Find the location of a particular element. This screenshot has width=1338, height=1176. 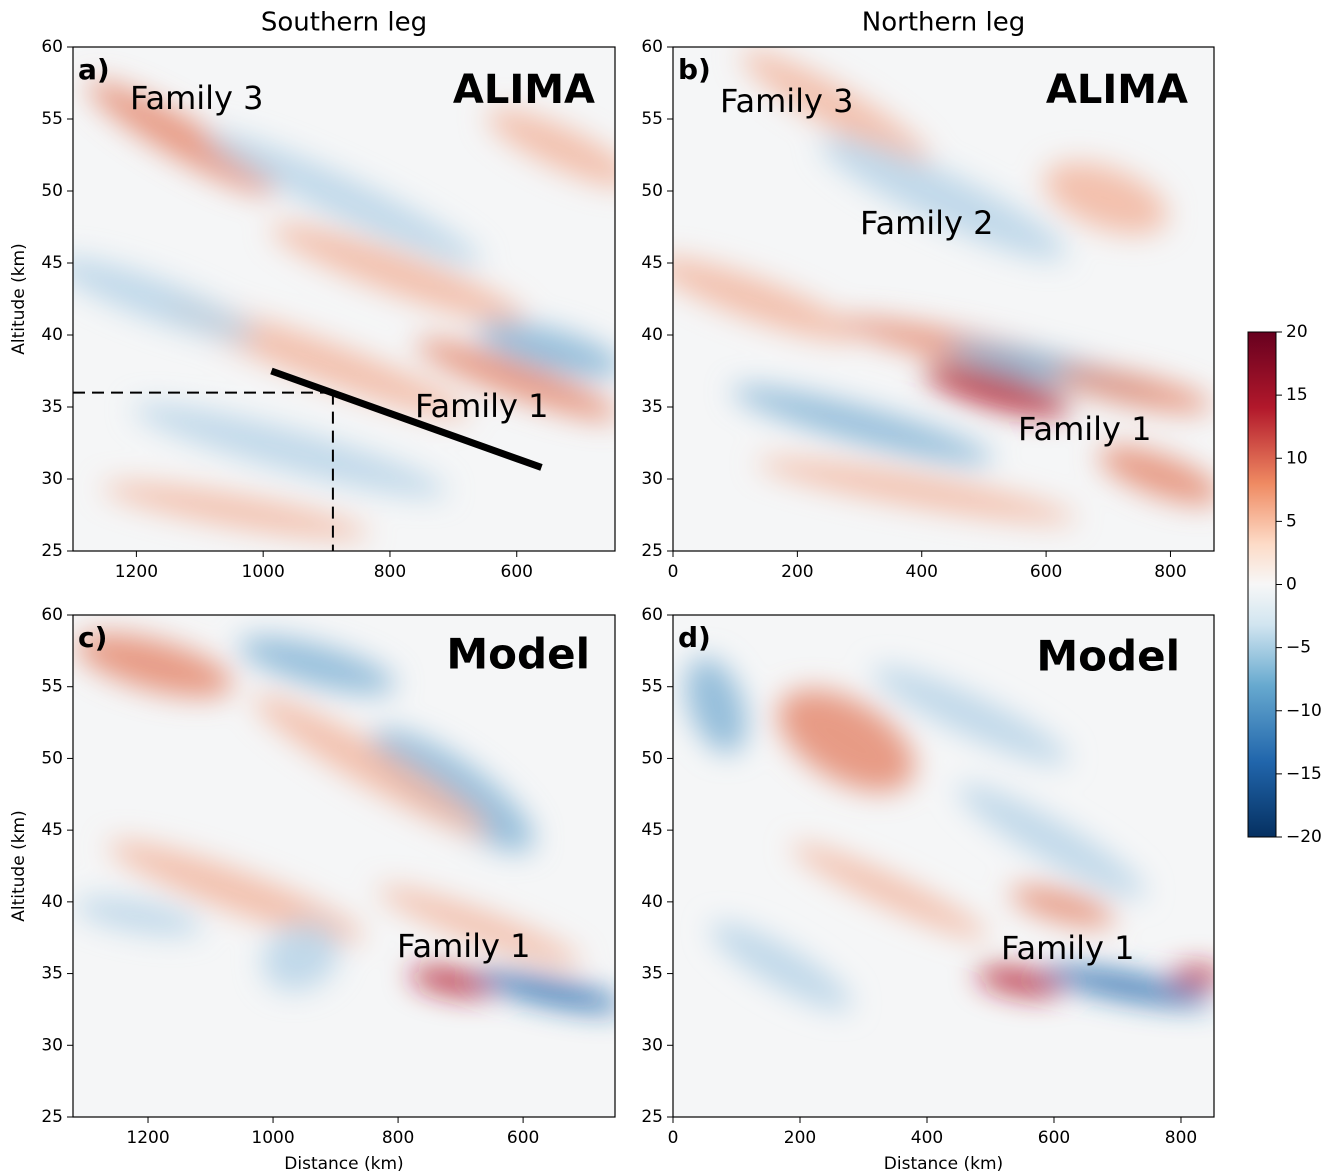

x-axis-label: Distance (km) is located at coordinates (943, 1164).